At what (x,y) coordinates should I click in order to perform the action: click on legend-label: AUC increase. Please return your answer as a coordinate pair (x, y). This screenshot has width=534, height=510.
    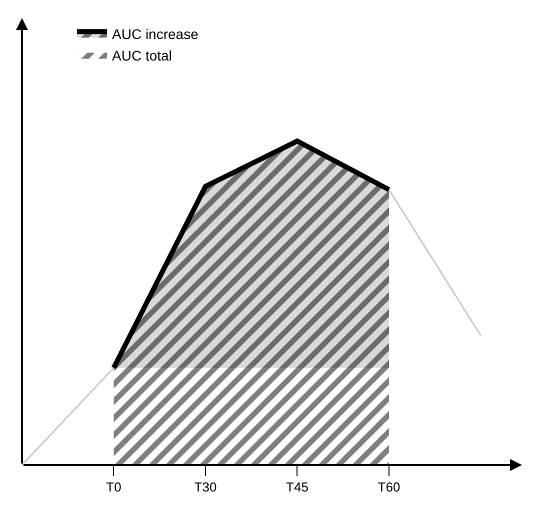
    Looking at the image, I should click on (155, 34).